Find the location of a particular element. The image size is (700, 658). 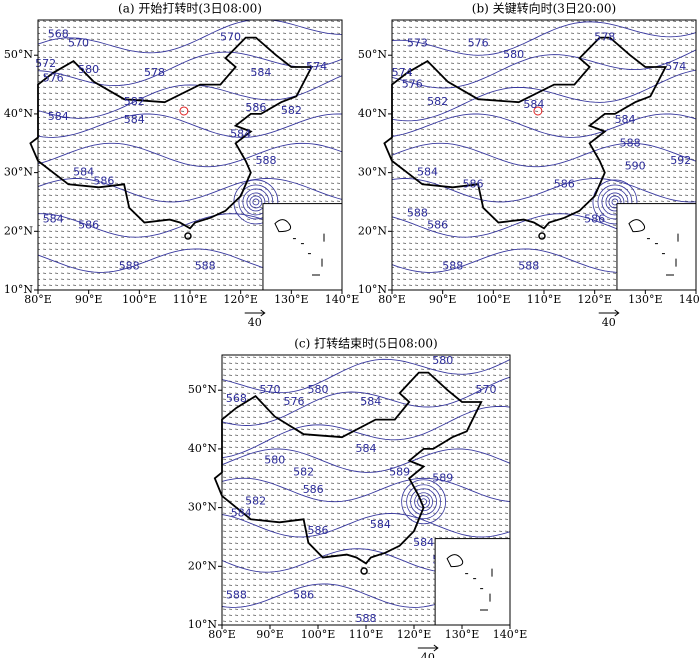

panel-title: (b) 关键转向时(3日20:00) is located at coordinates (544, 8).